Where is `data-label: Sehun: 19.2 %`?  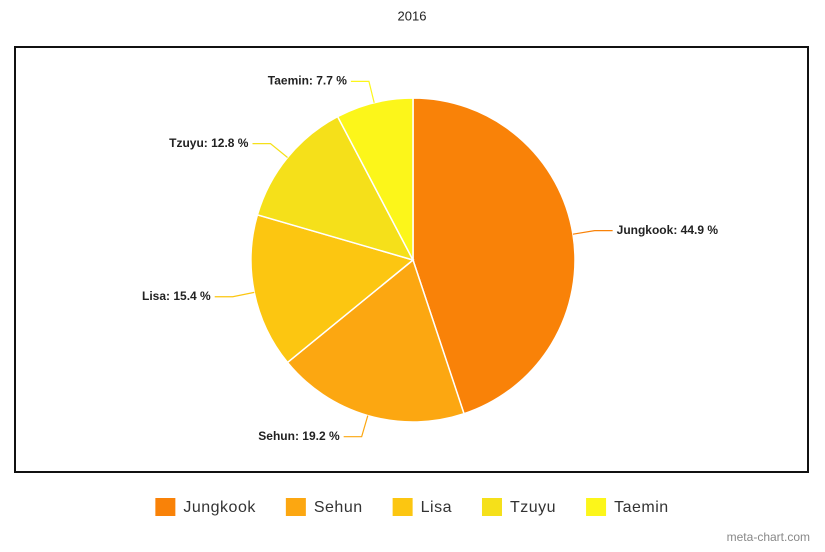
data-label: Sehun: 19.2 % is located at coordinates (299, 436).